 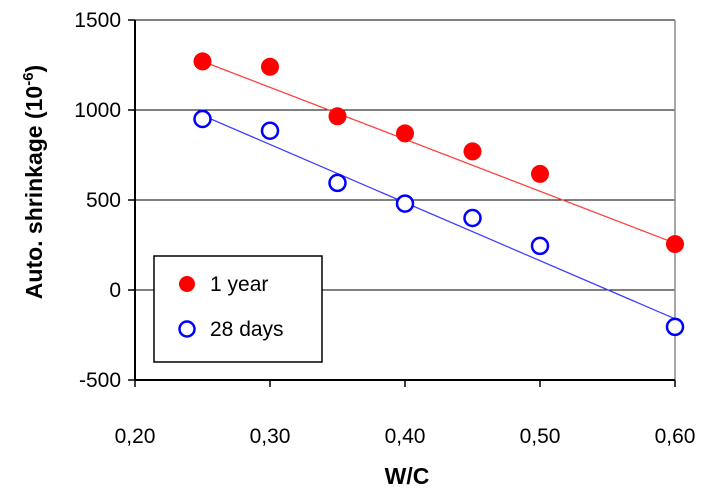 I want to click on x-tick-label: 0,20, so click(x=135, y=436).